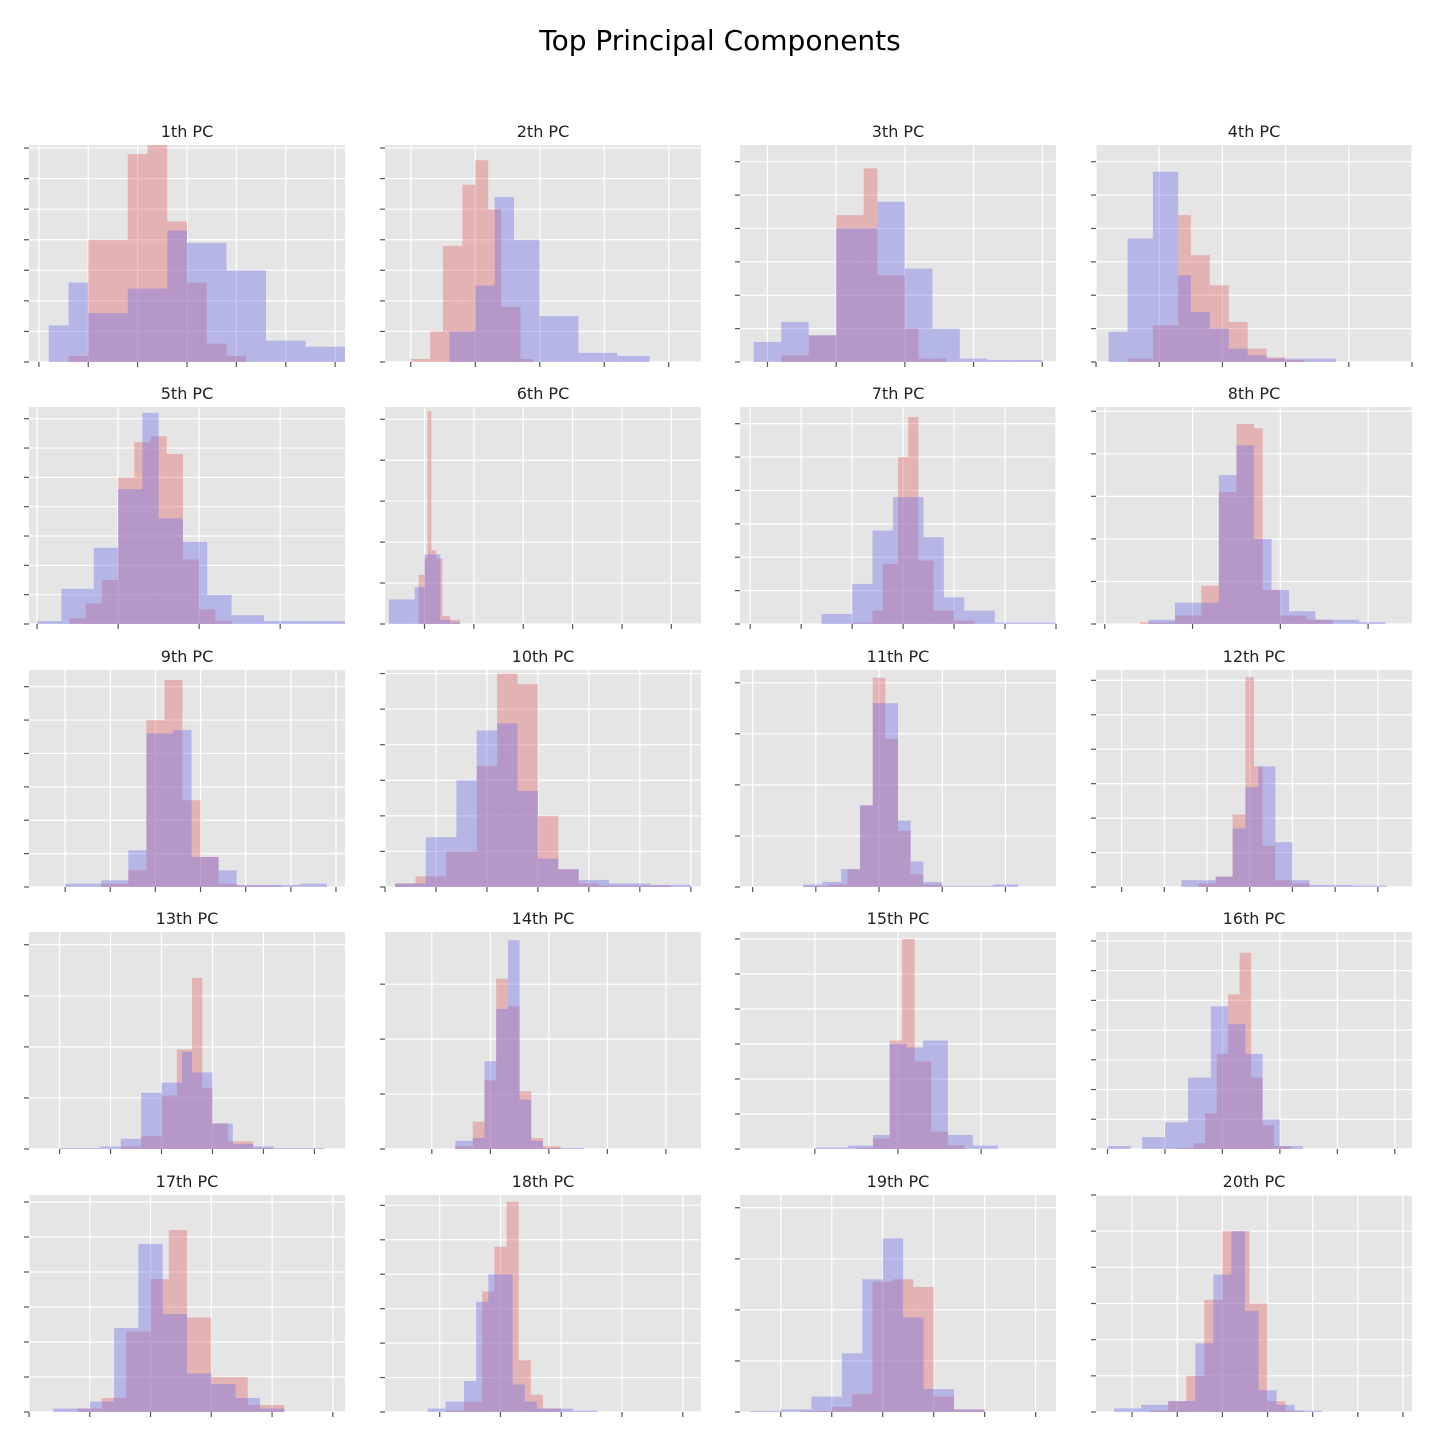 This screenshot has height=1440, width=1440. I want to click on panel-15: 15th PC, so click(895, 1031).